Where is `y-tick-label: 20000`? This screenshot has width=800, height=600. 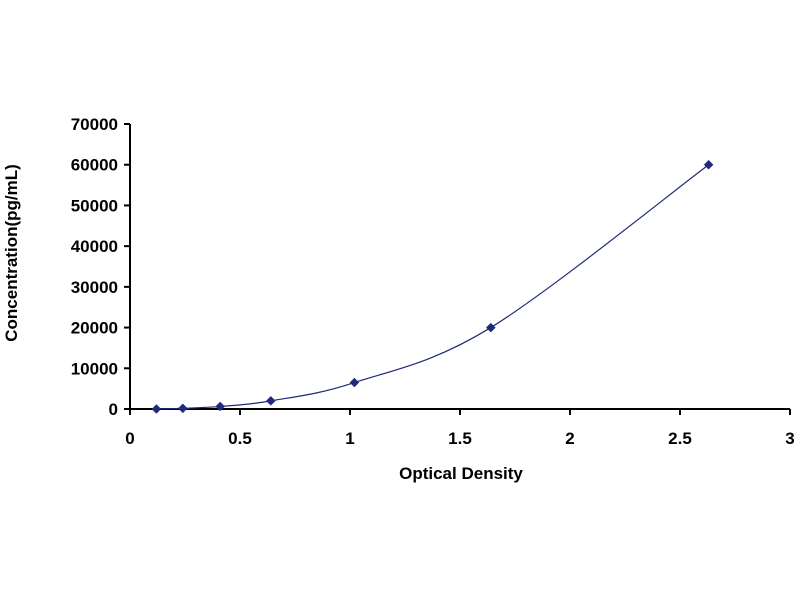 y-tick-label: 20000 is located at coordinates (94, 328).